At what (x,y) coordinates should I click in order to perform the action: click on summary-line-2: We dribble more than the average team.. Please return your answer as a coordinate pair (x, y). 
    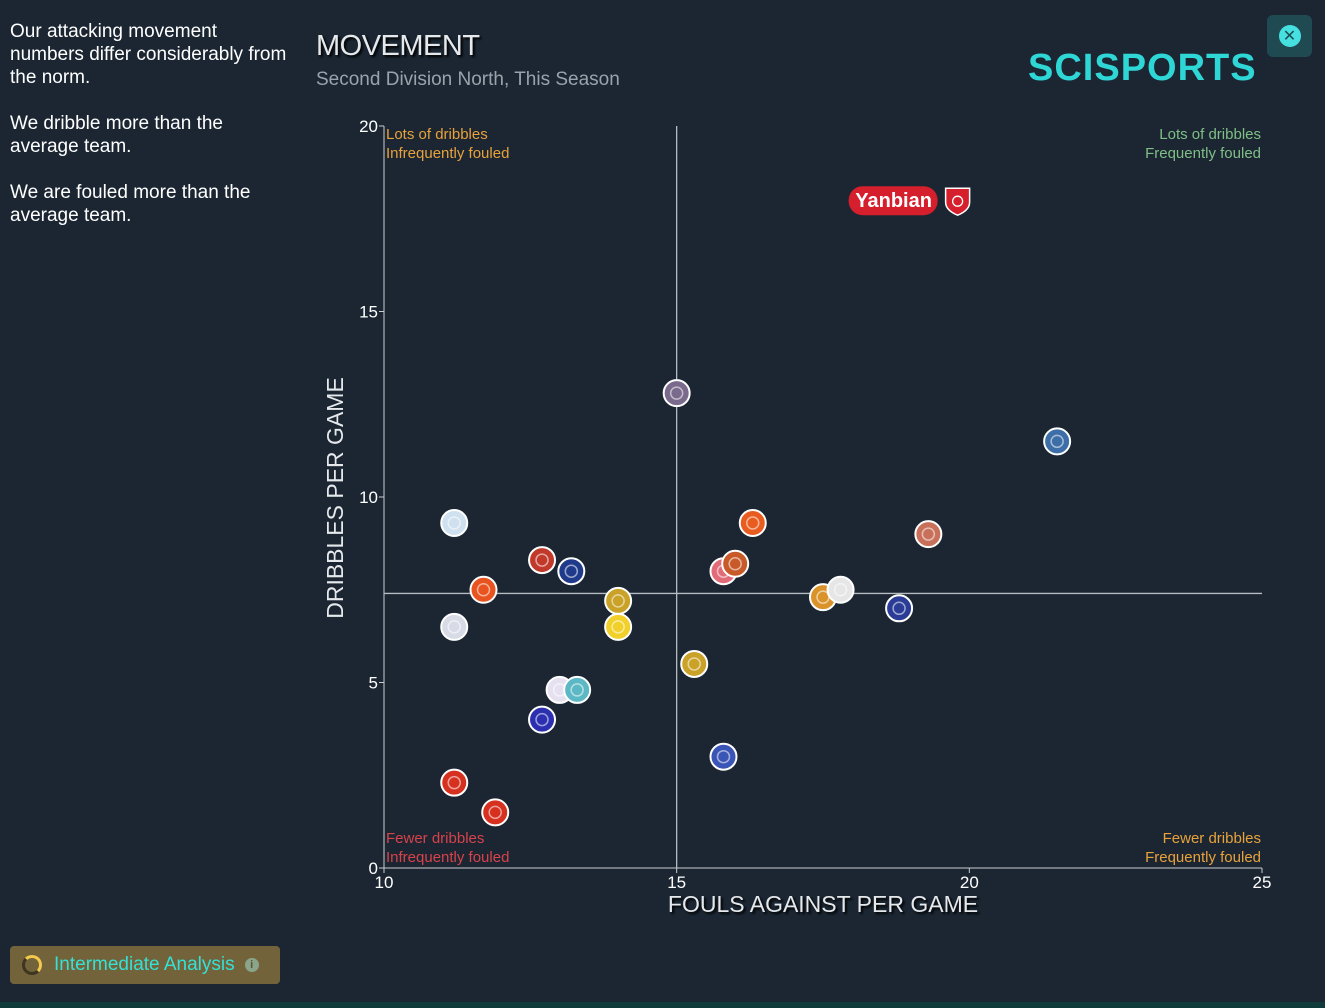
    Looking at the image, I should click on (116, 135).